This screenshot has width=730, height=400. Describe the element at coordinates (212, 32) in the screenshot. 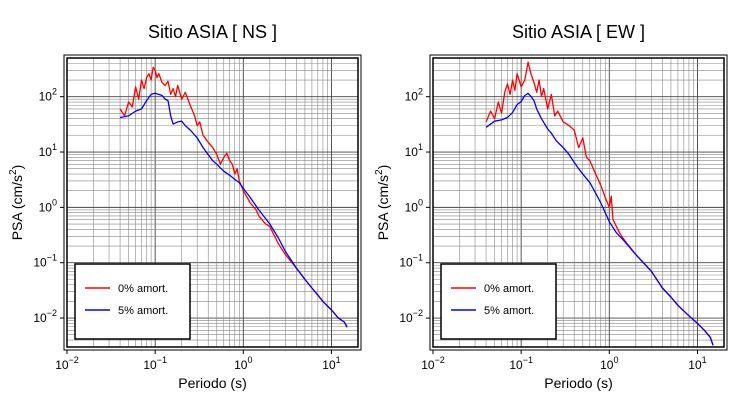

I see `chart-title: Sitio ASIA [ NS ]` at that location.